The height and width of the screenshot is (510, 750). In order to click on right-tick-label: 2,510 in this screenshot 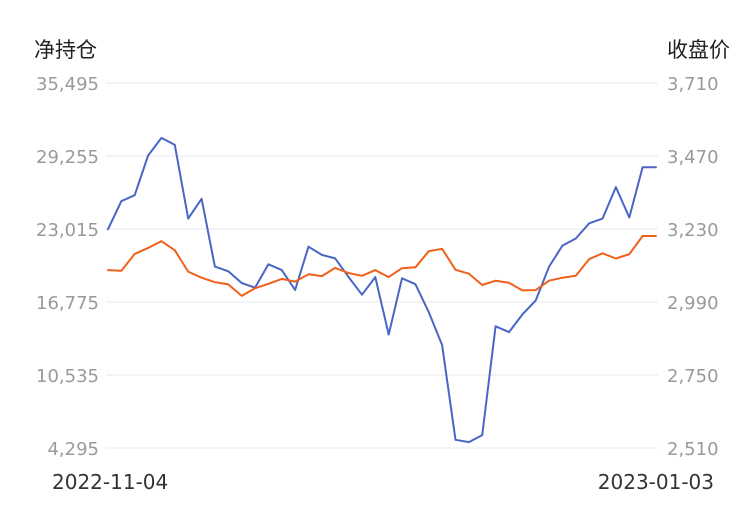, I will do `click(693, 449)`.